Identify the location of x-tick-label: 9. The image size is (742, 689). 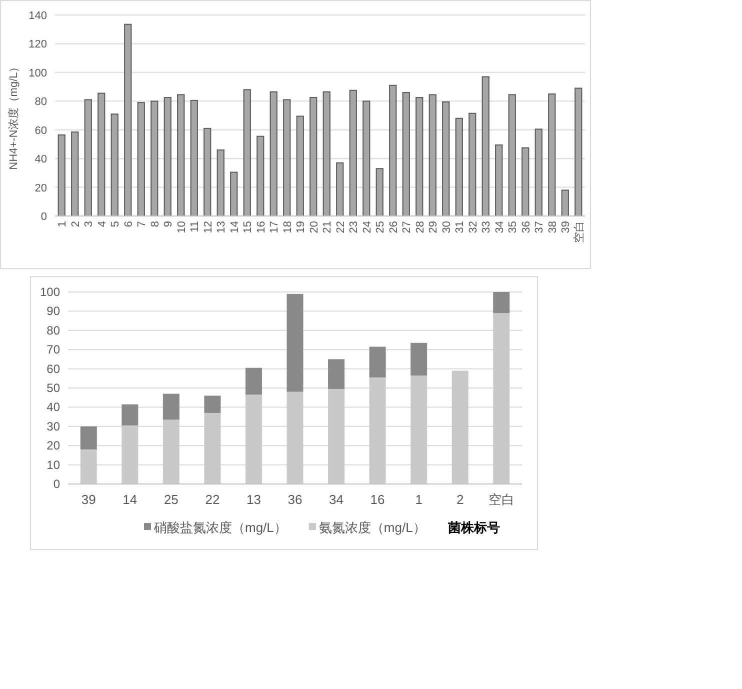
(168, 224).